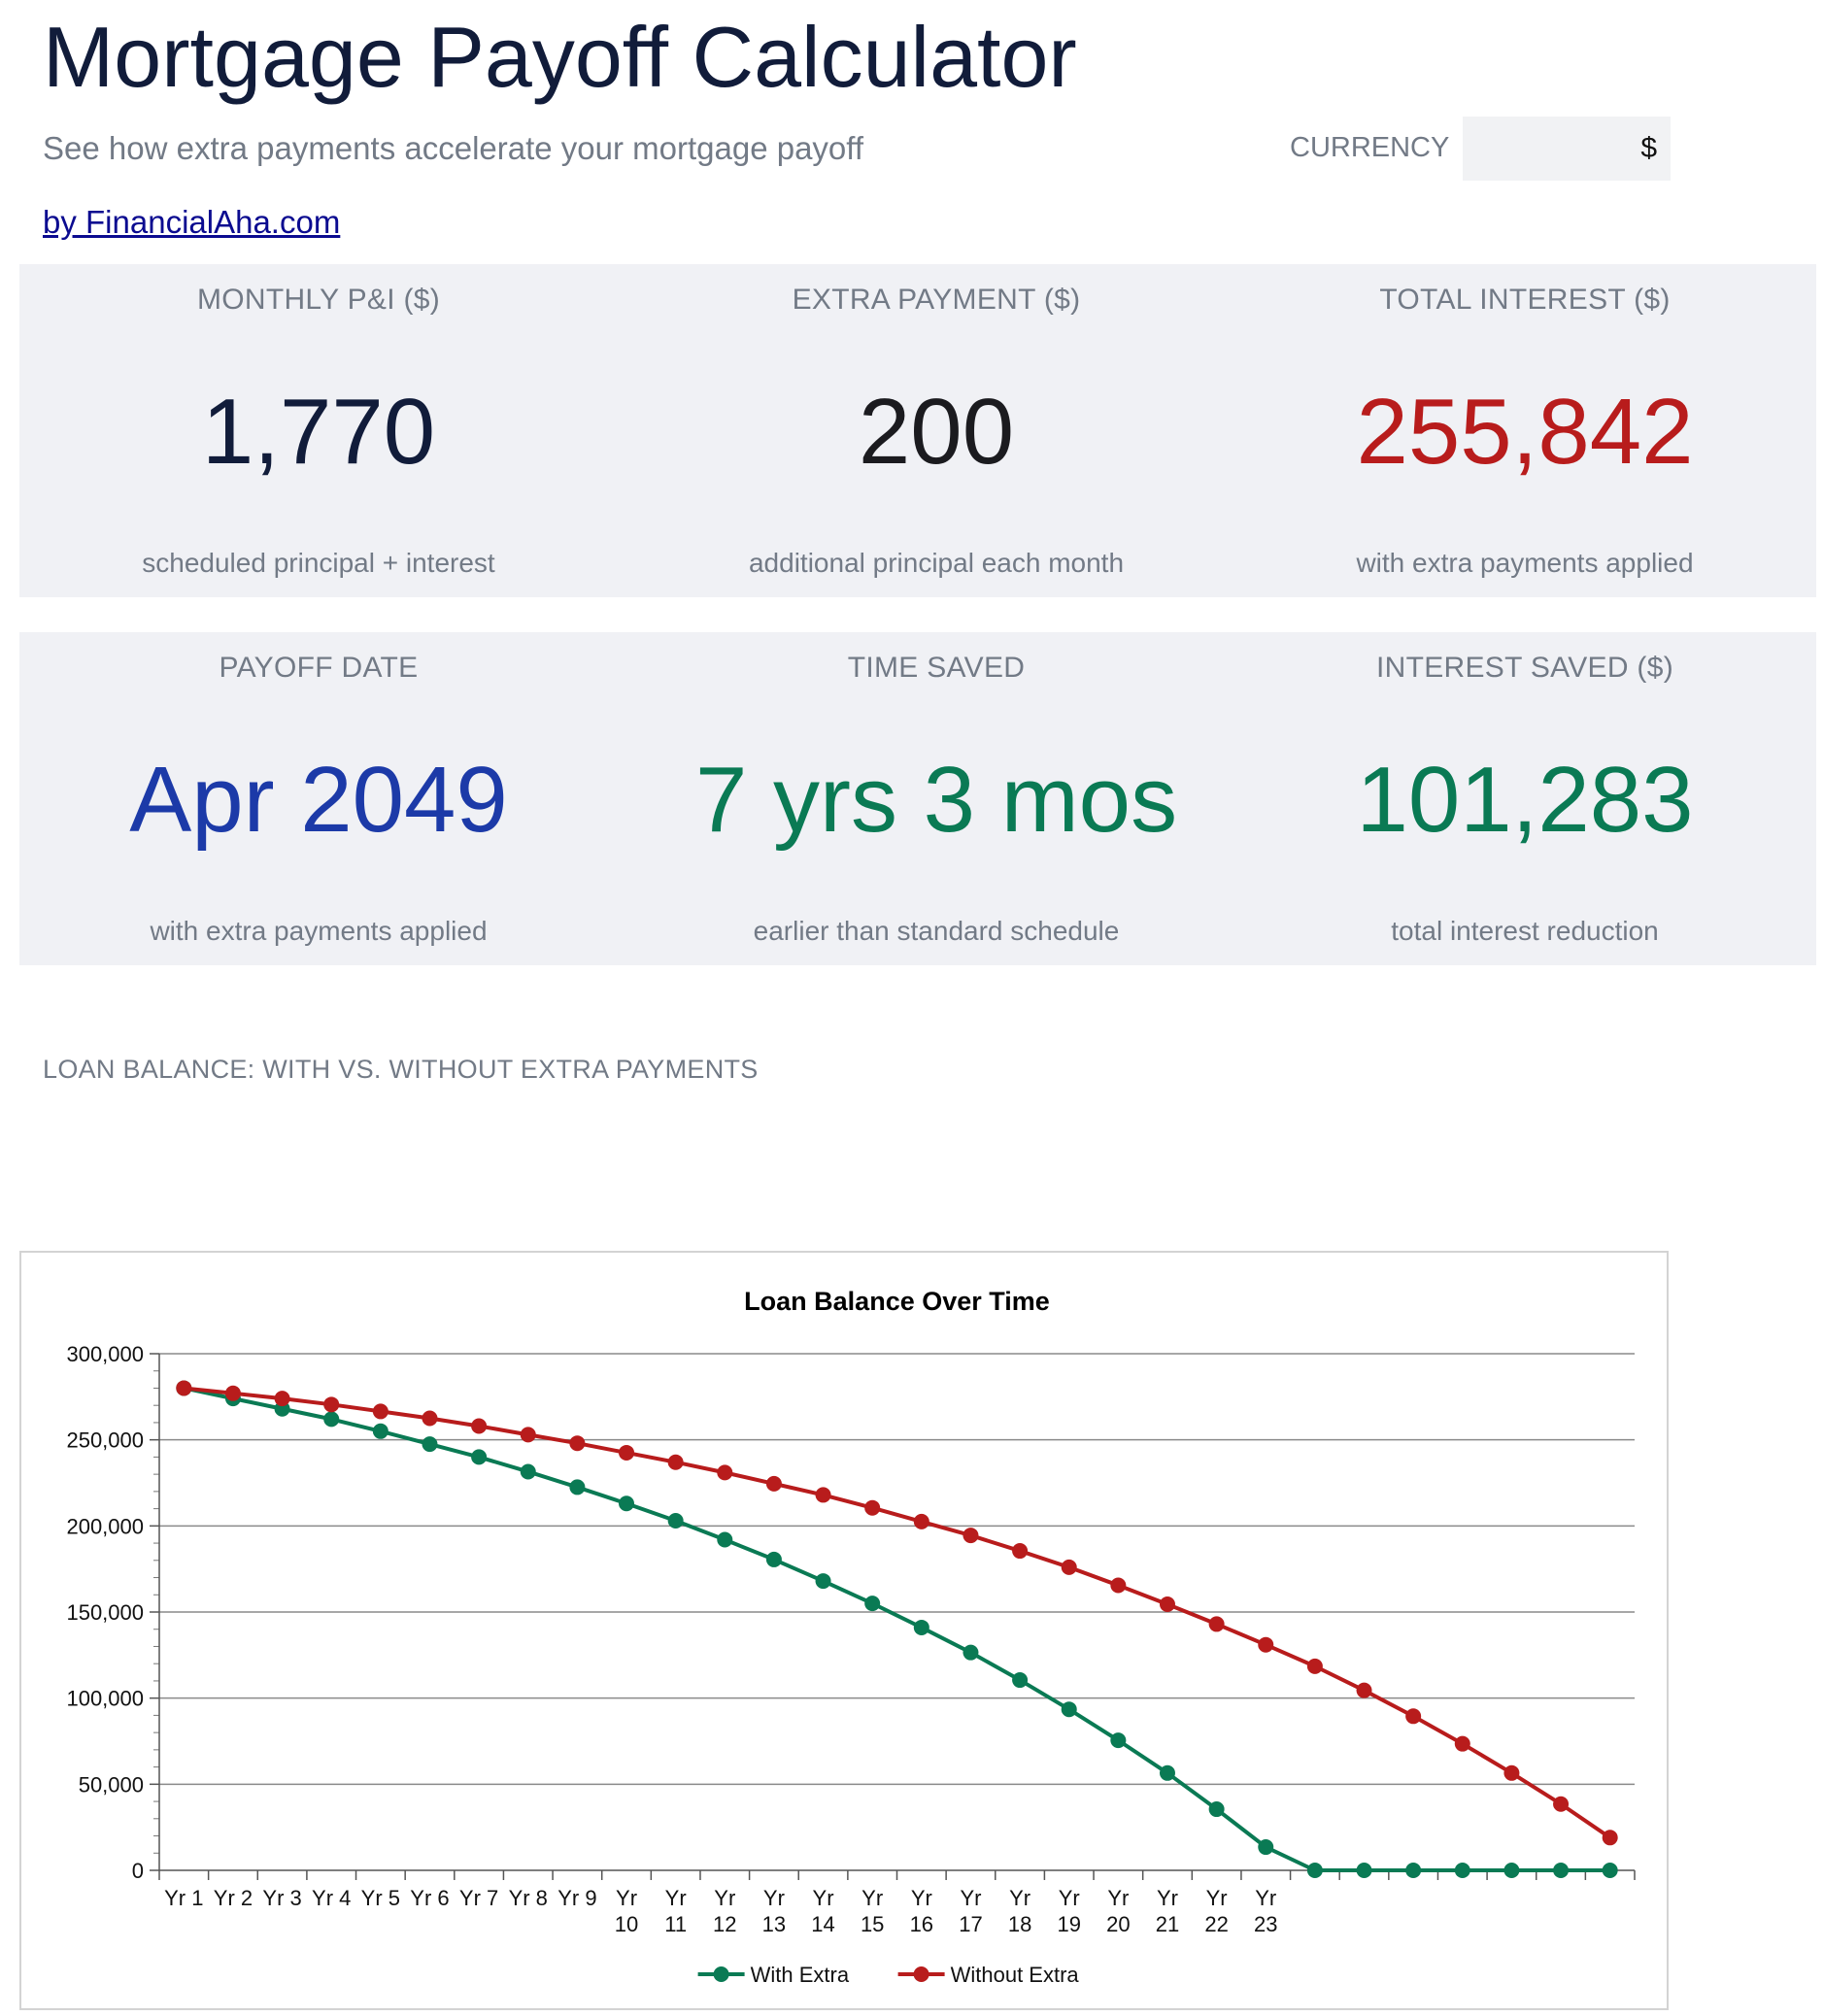 The width and height of the screenshot is (1824, 2016). What do you see at coordinates (724, 1911) in the screenshot?
I see `x-tick-label: Yr 12` at bounding box center [724, 1911].